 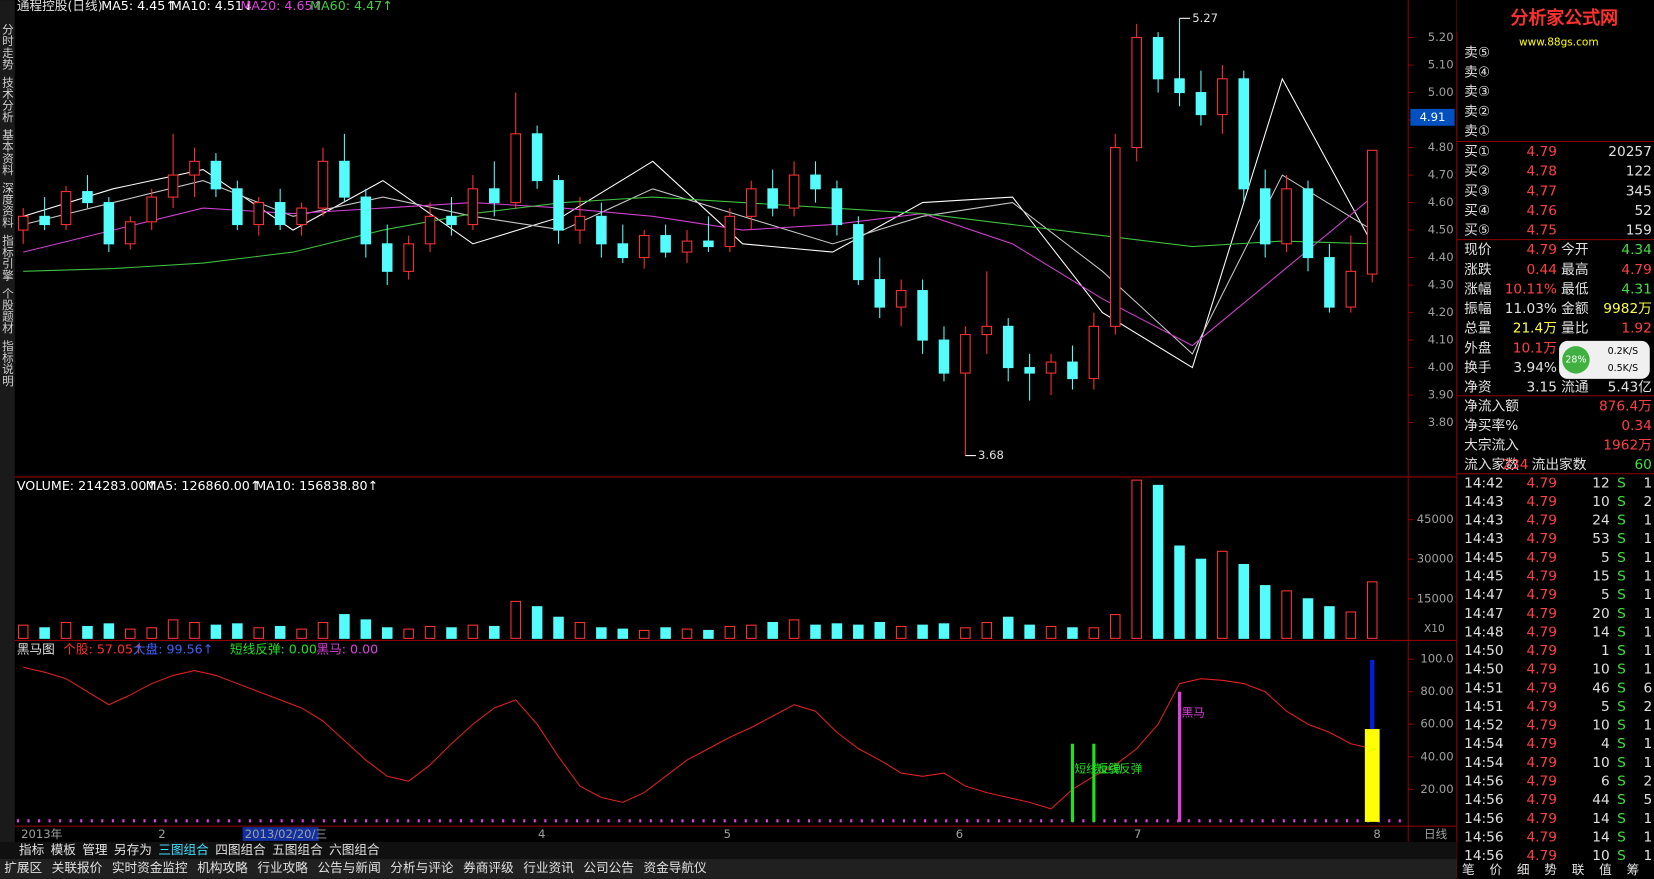 What do you see at coordinates (1435, 519) in the screenshot?
I see `y-tick-label: 45000` at bounding box center [1435, 519].